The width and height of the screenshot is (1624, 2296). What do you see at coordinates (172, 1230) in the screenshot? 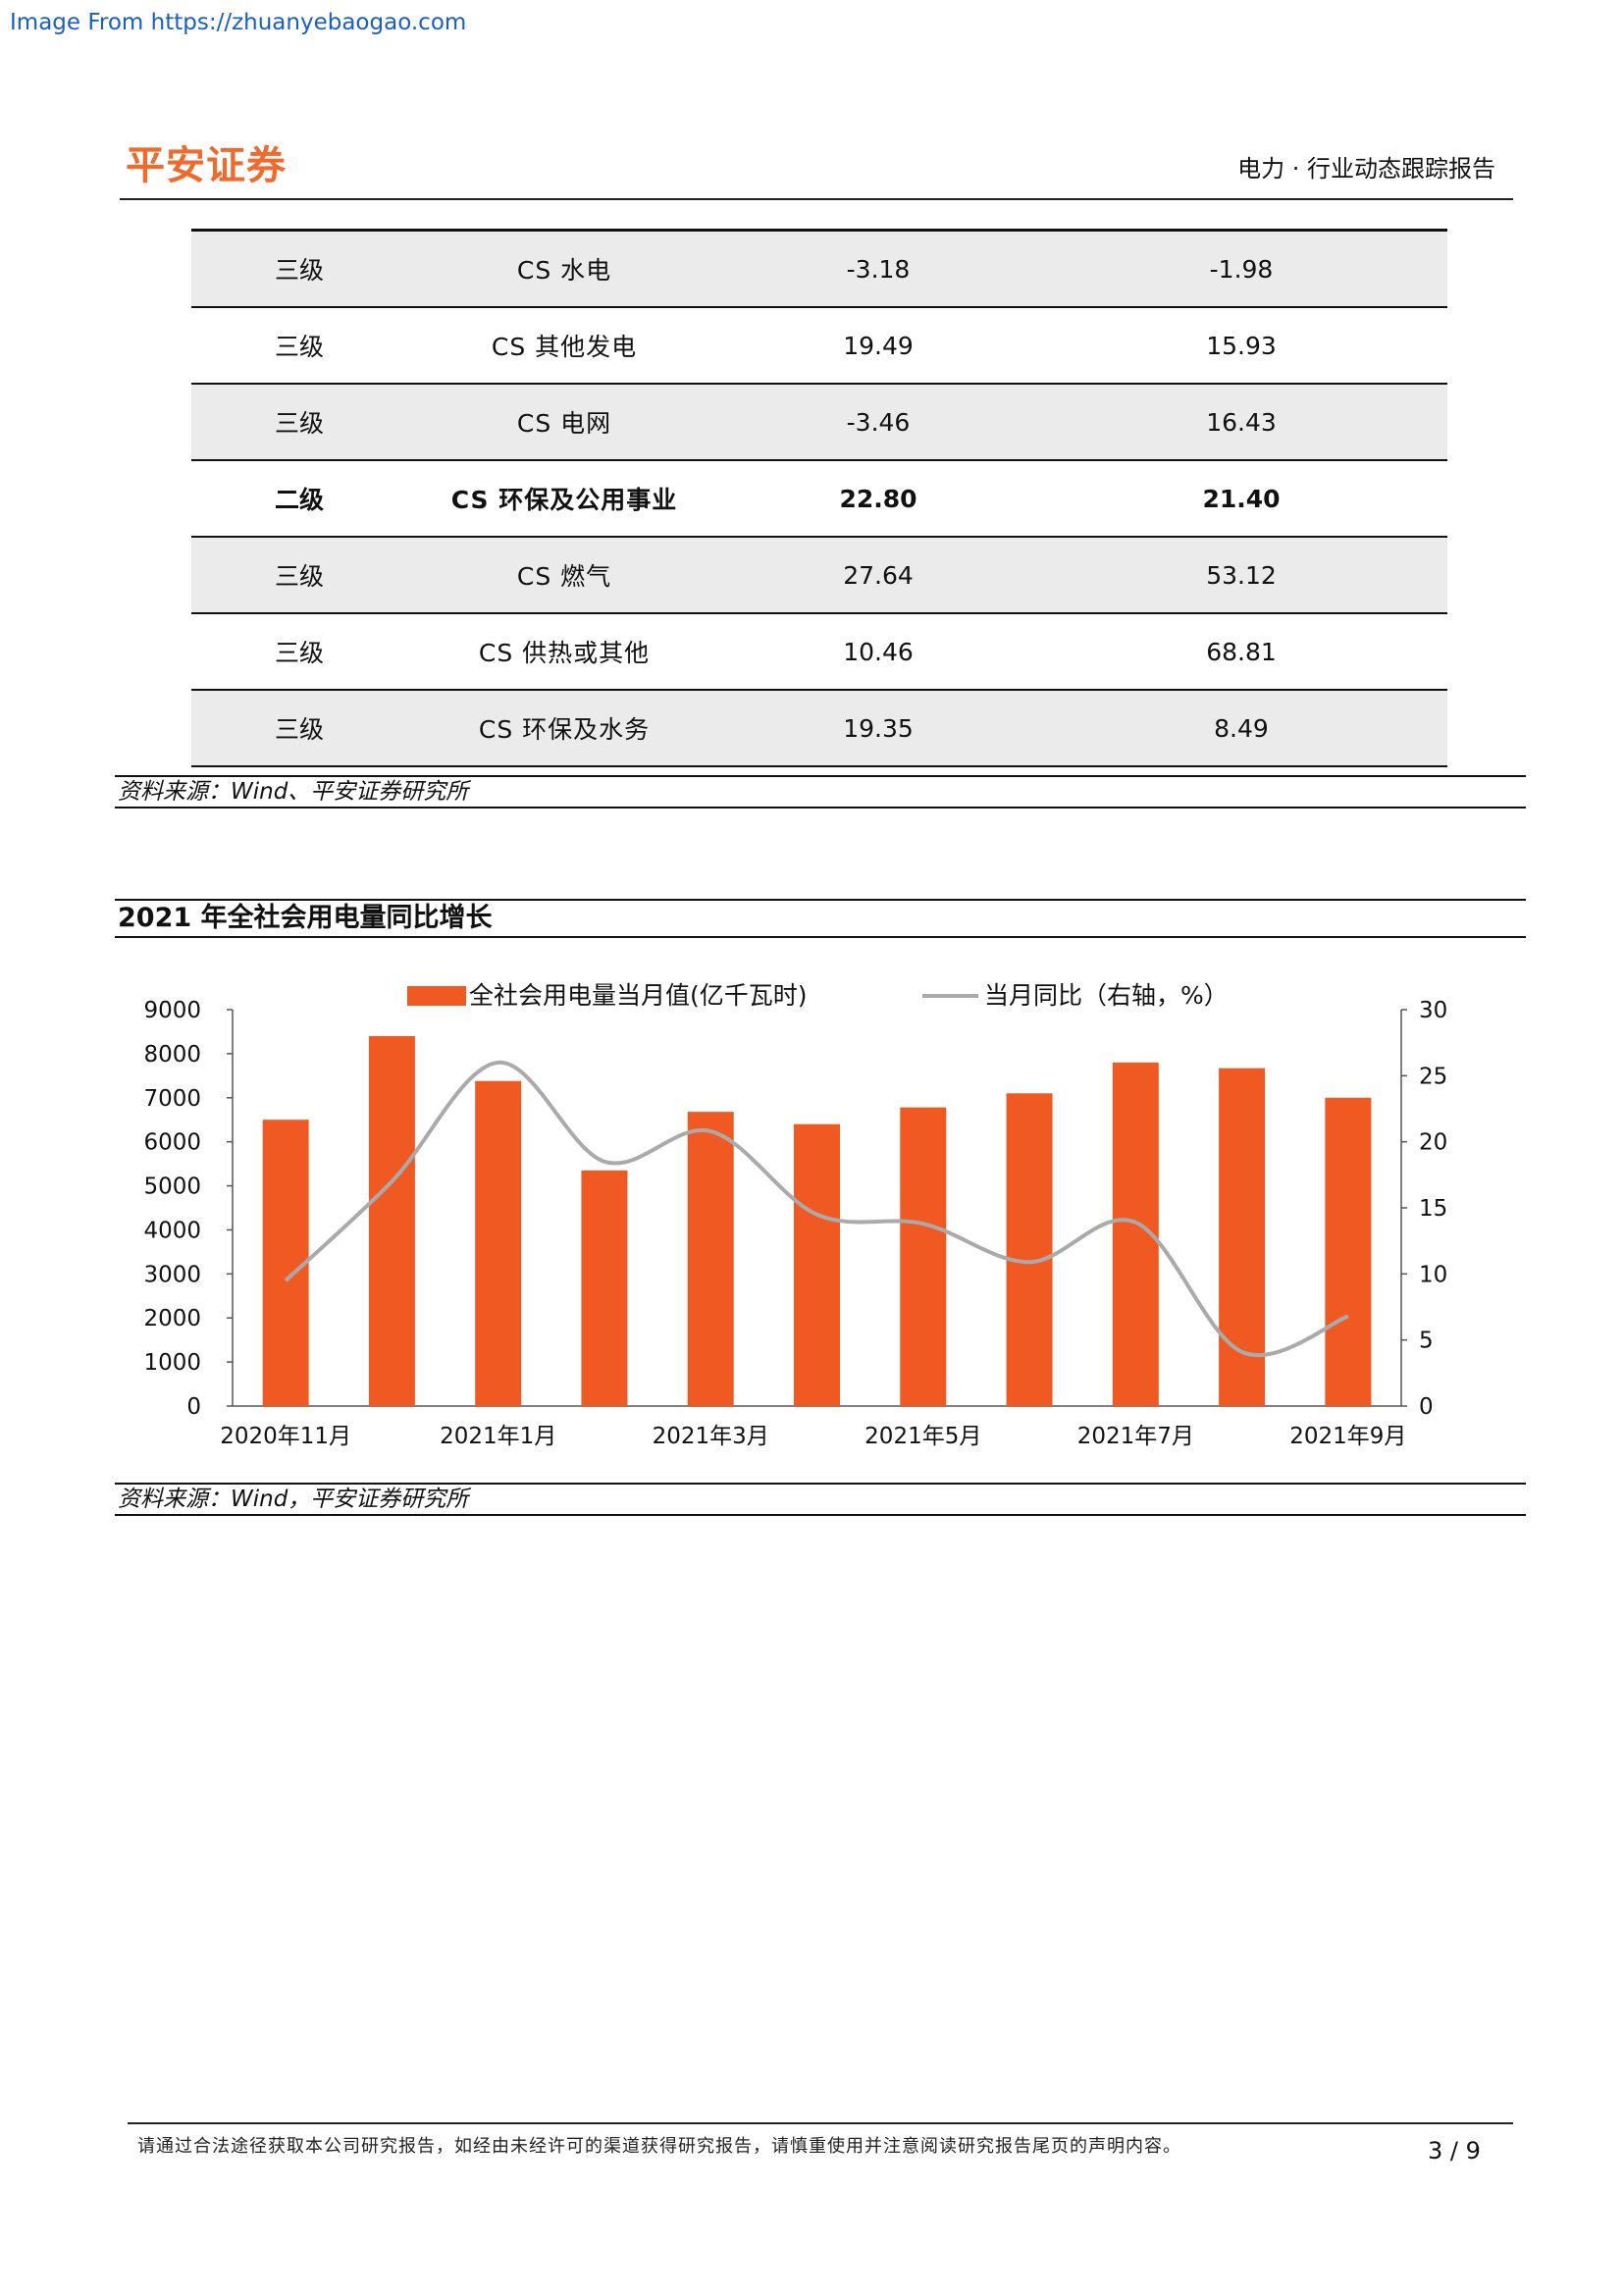
I see `left-axis-tick-label: 4000` at bounding box center [172, 1230].